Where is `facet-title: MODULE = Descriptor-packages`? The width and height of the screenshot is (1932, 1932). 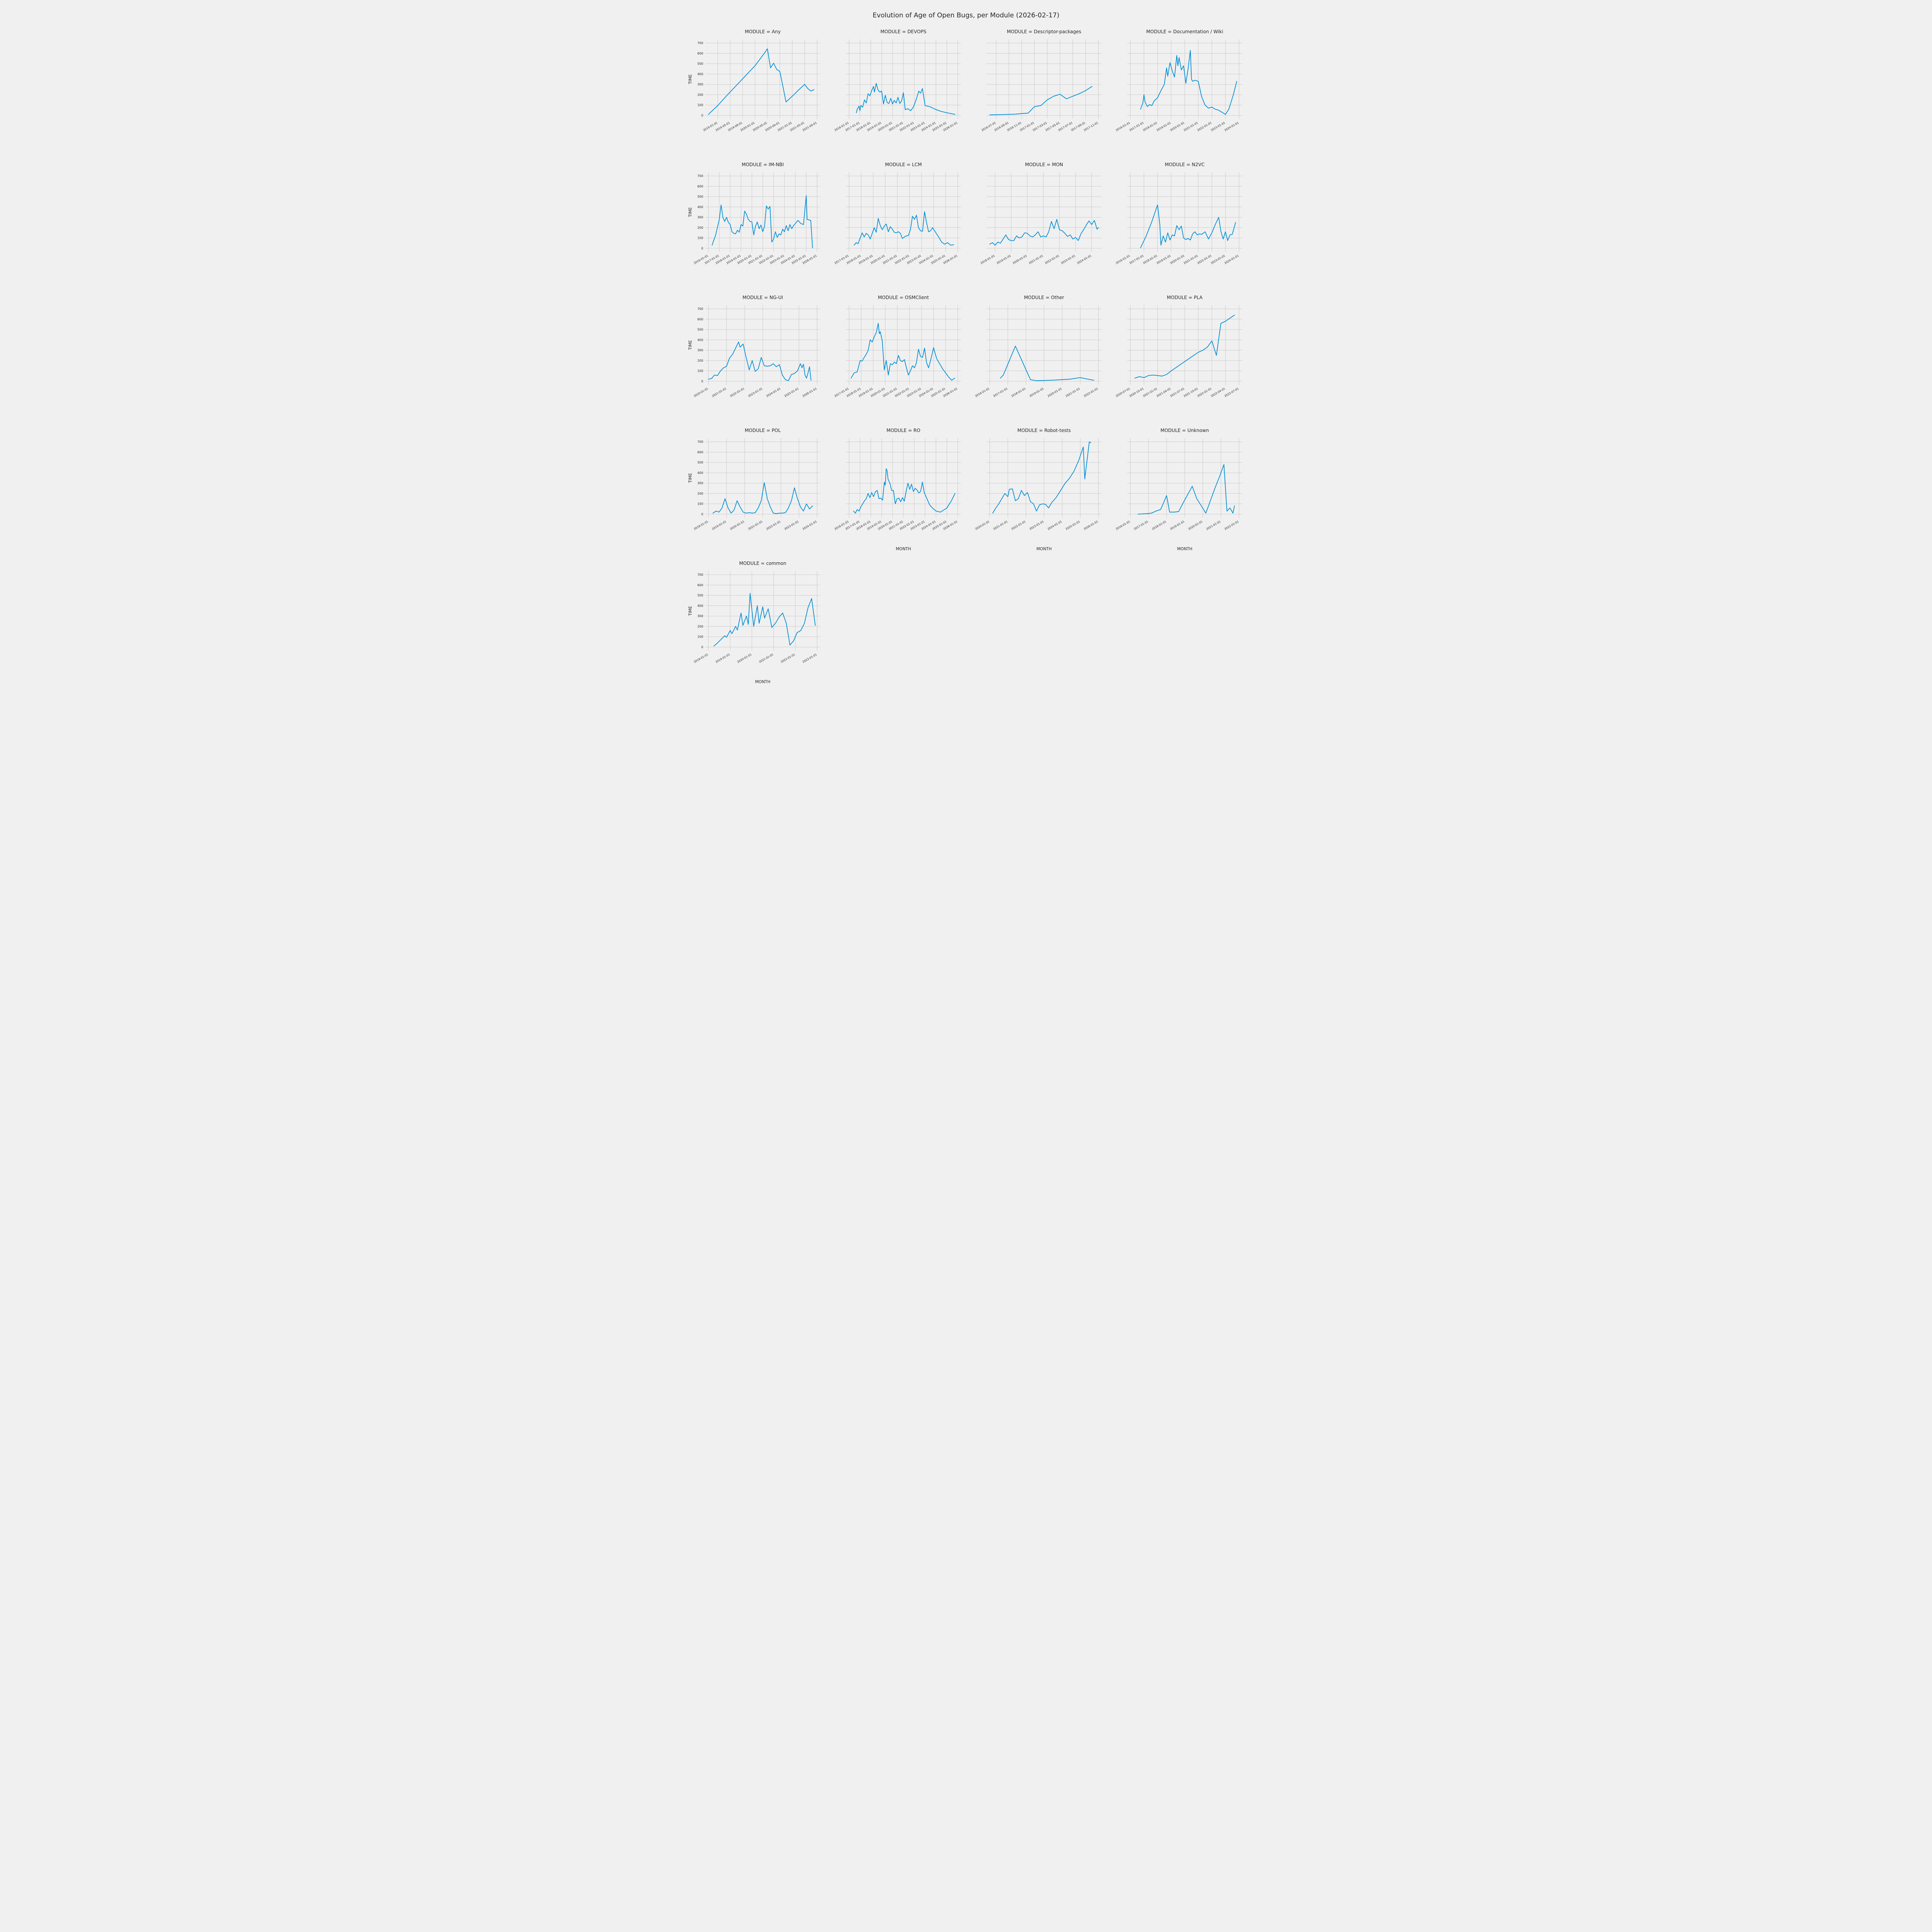 facet-title: MODULE = Descriptor-packages is located at coordinates (1044, 31).